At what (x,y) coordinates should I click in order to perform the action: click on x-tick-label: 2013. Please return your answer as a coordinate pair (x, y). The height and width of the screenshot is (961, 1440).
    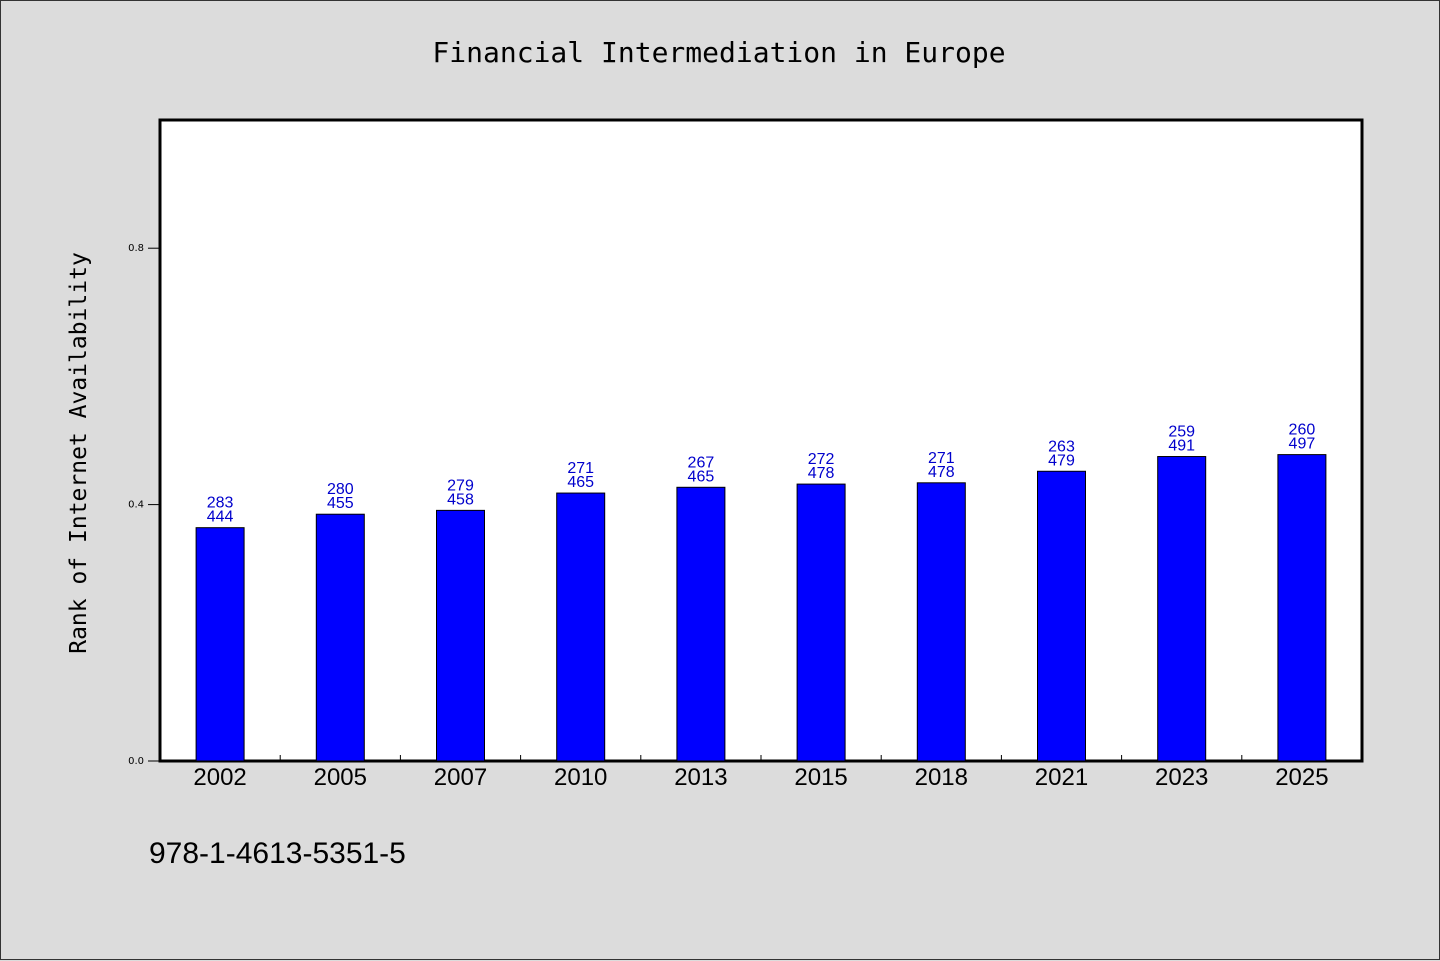
    Looking at the image, I should click on (700, 777).